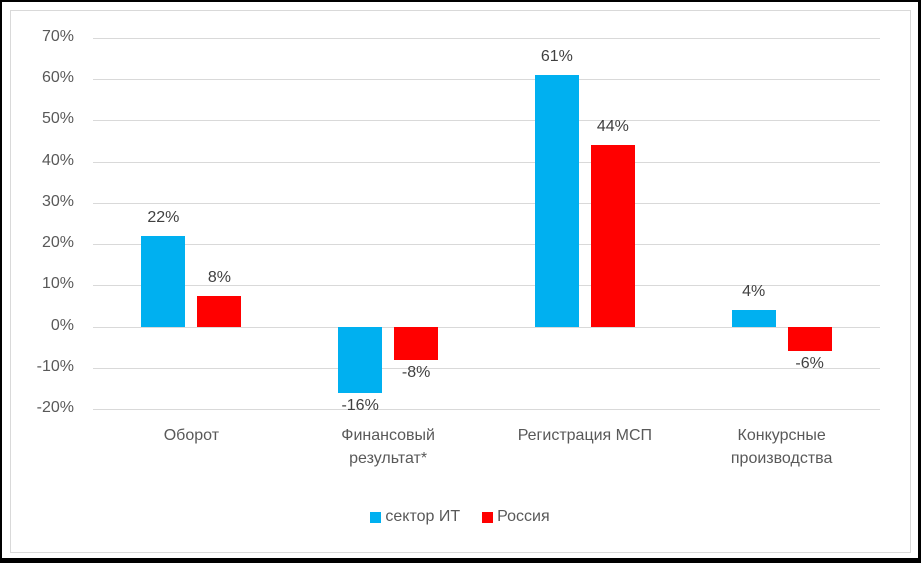  I want to click on legend-swatch-it, so click(376, 517).